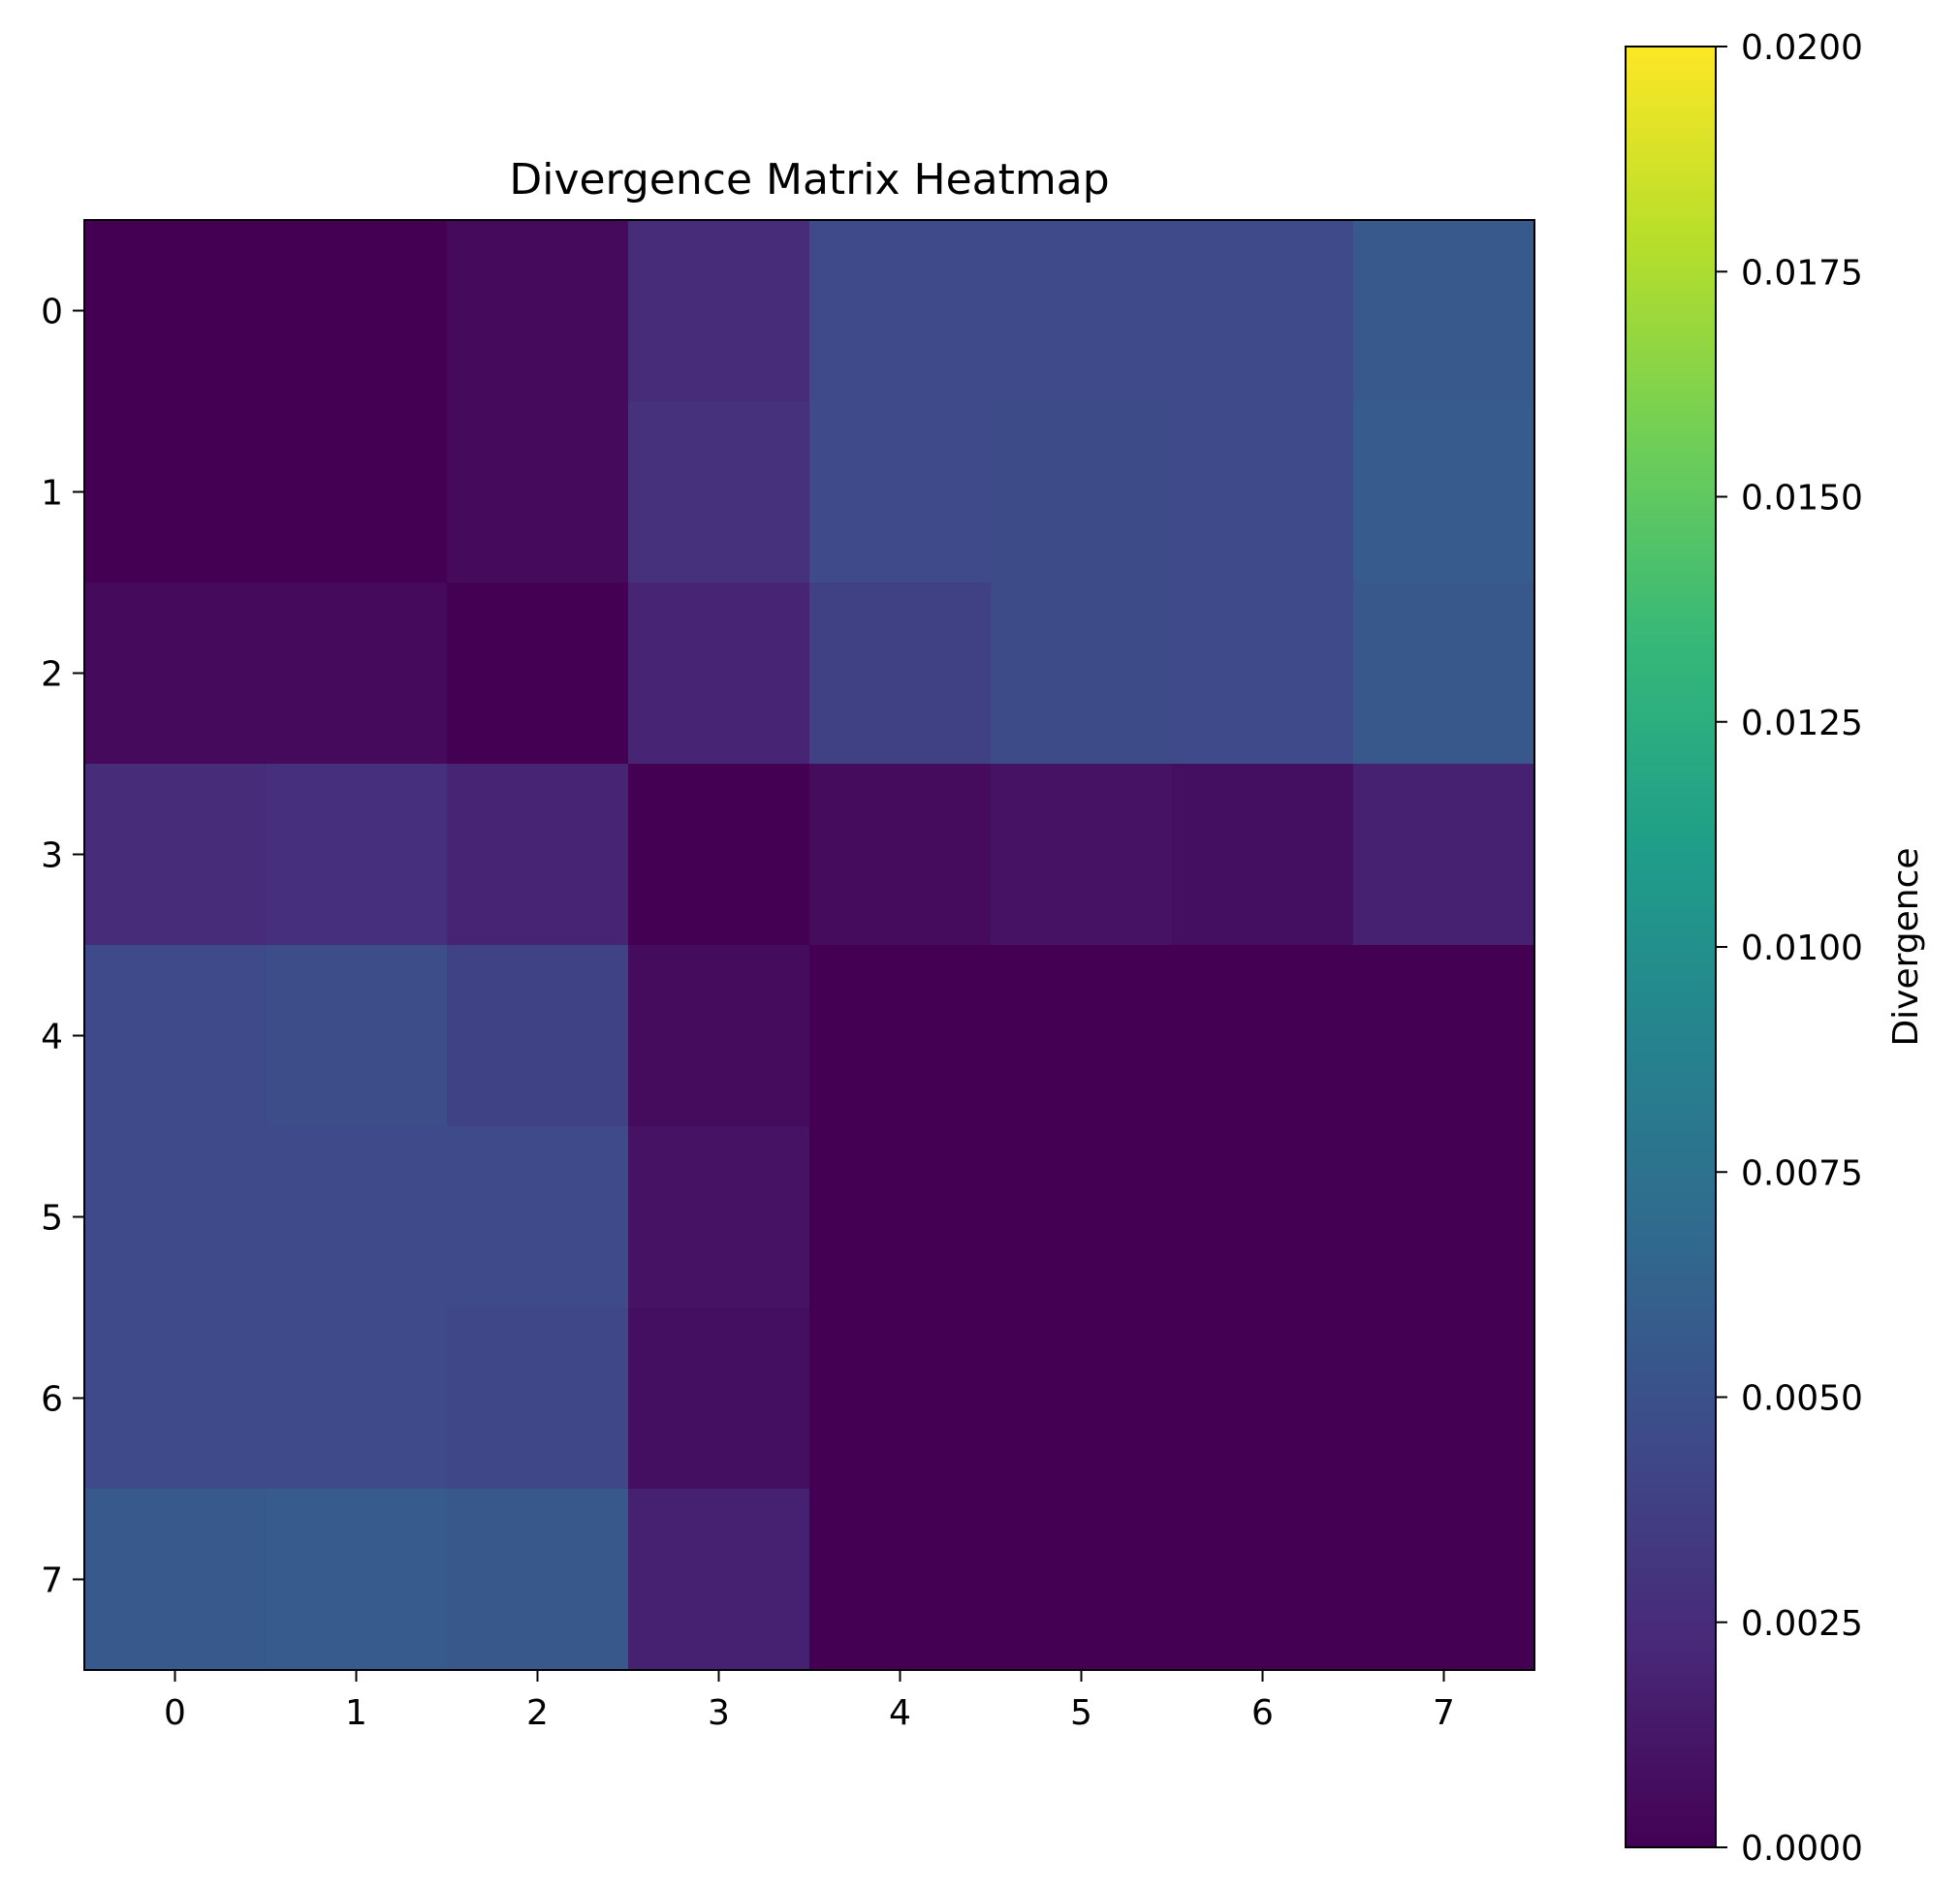 The width and height of the screenshot is (1960, 1890). Describe the element at coordinates (1802, 1173) in the screenshot. I see `colorbar-tick-label: 0.0075` at that location.